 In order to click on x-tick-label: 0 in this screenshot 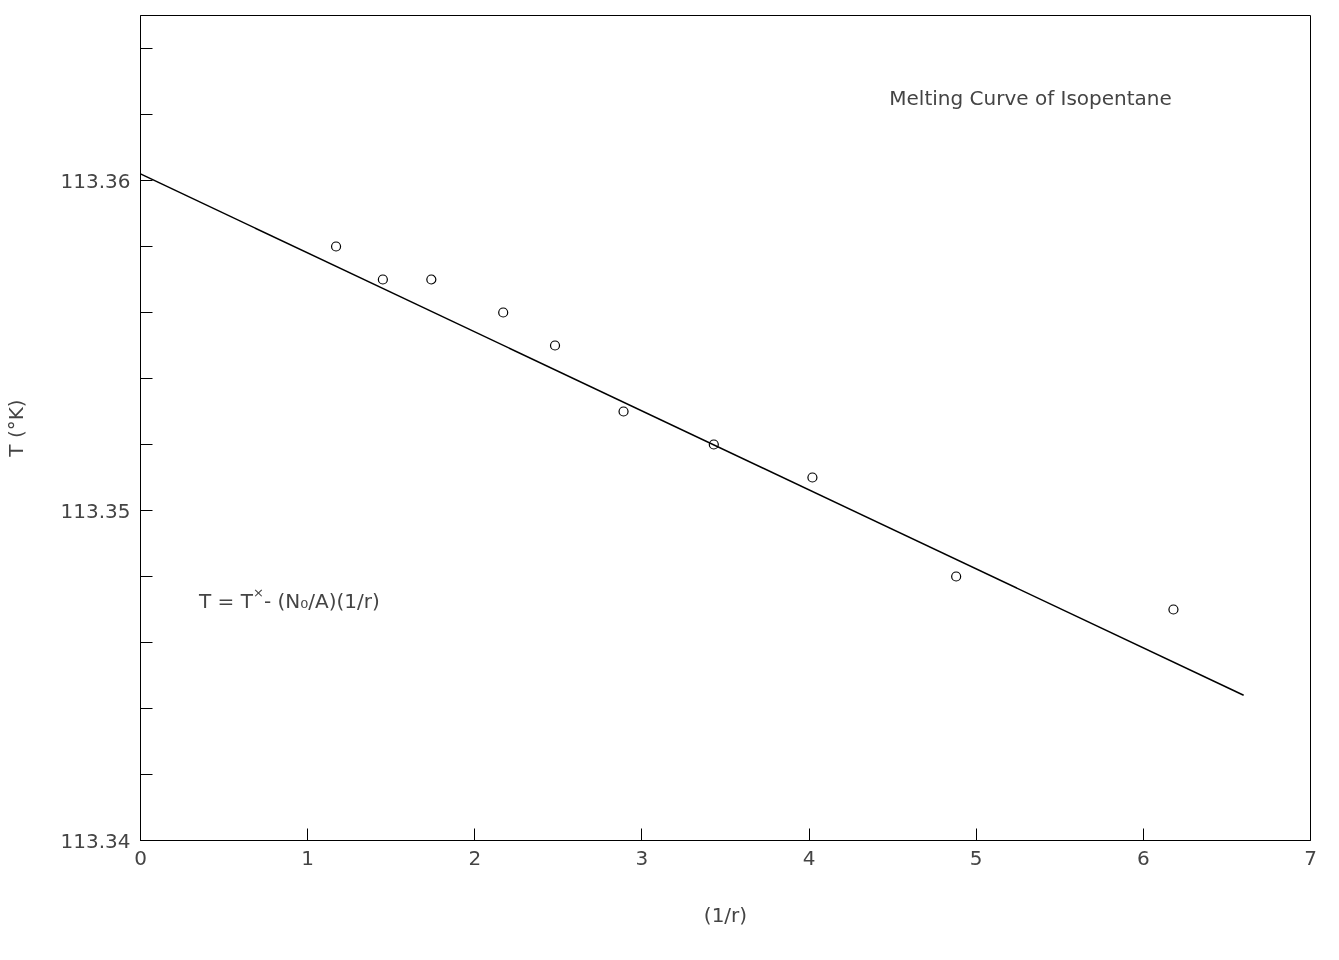, I will do `click(140, 857)`.